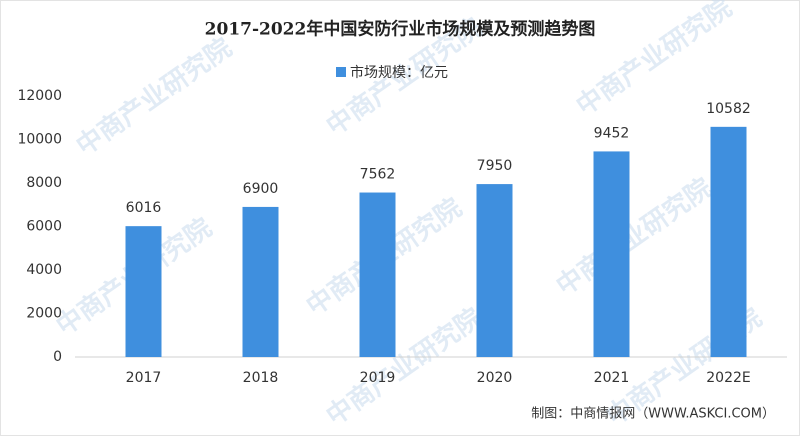 The image size is (800, 436). What do you see at coordinates (399, 72) in the screenshot?
I see `legend-label: 市场规模：亿元` at bounding box center [399, 72].